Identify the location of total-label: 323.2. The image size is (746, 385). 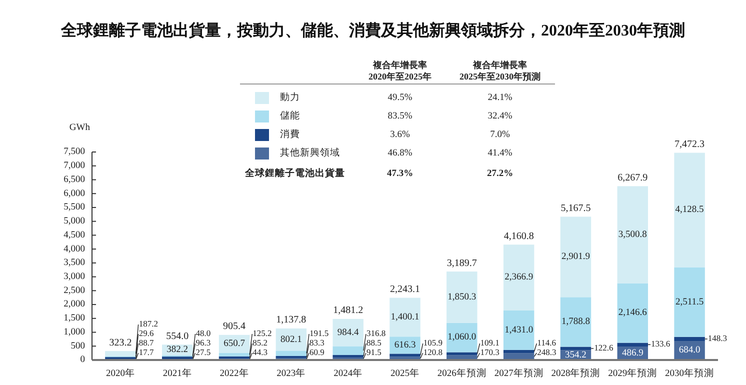
(120, 342).